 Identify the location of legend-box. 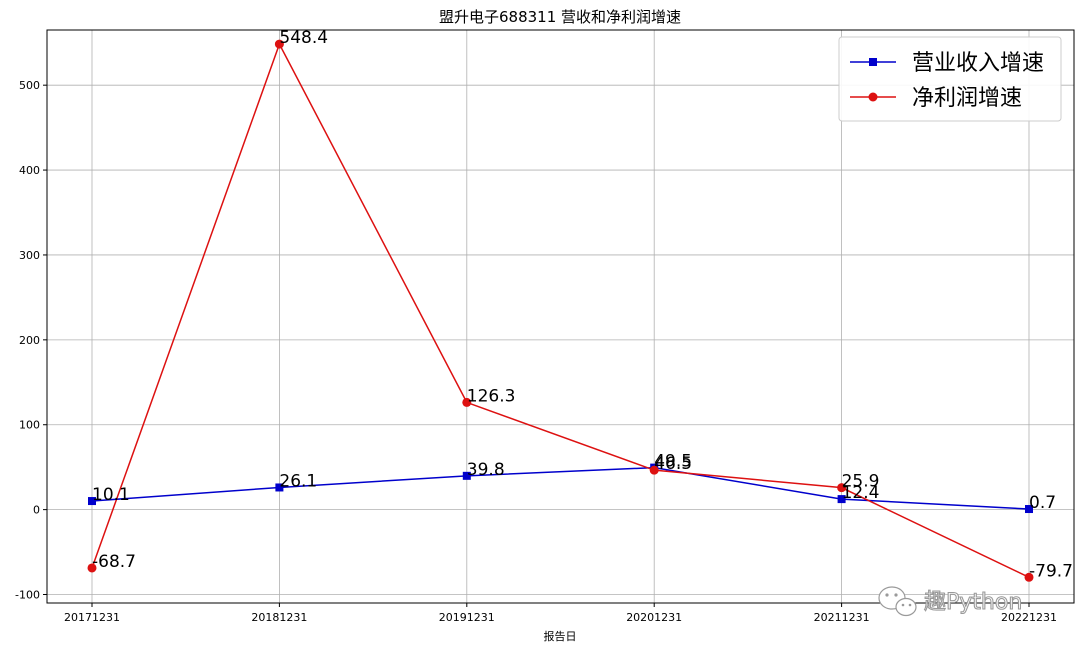
(950, 79).